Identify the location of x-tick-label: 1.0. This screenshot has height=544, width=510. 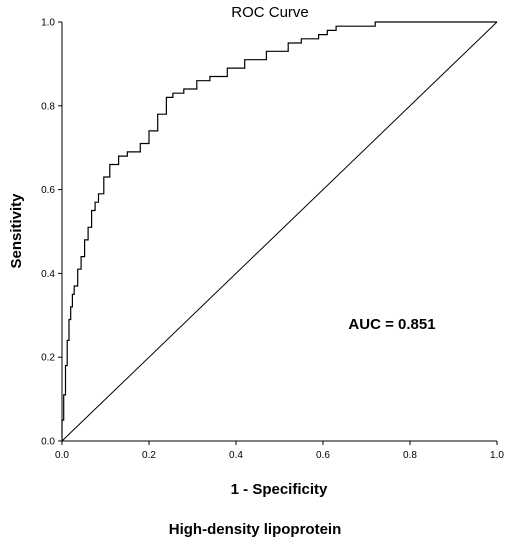
(497, 455).